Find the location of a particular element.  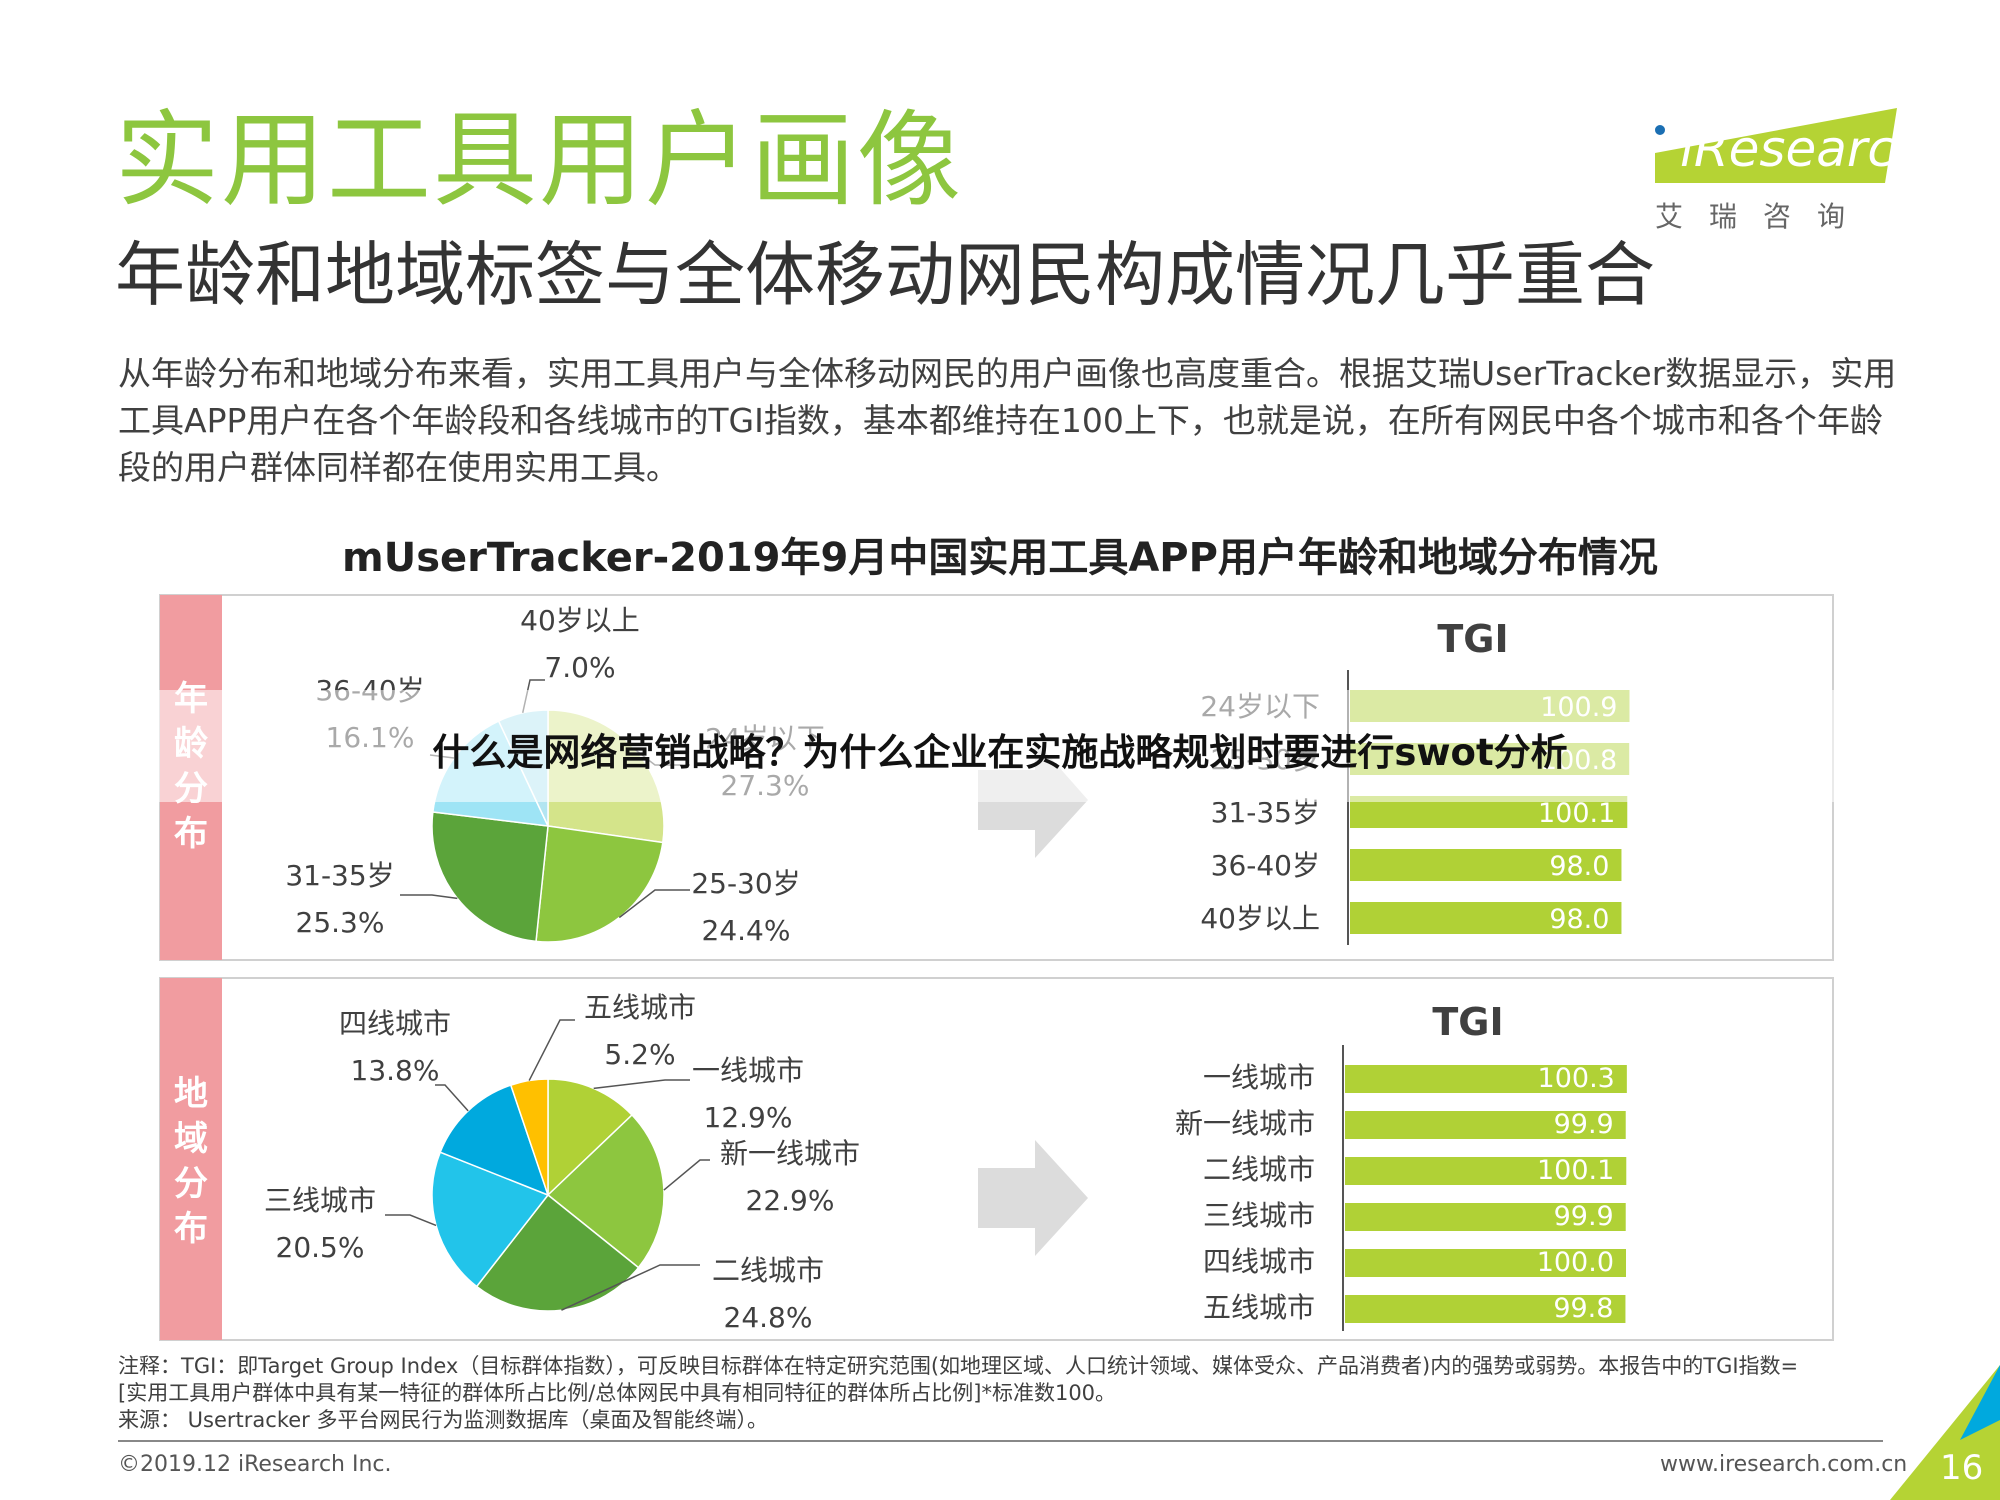

tgi-value-label: 99.8 is located at coordinates (1583, 1308).